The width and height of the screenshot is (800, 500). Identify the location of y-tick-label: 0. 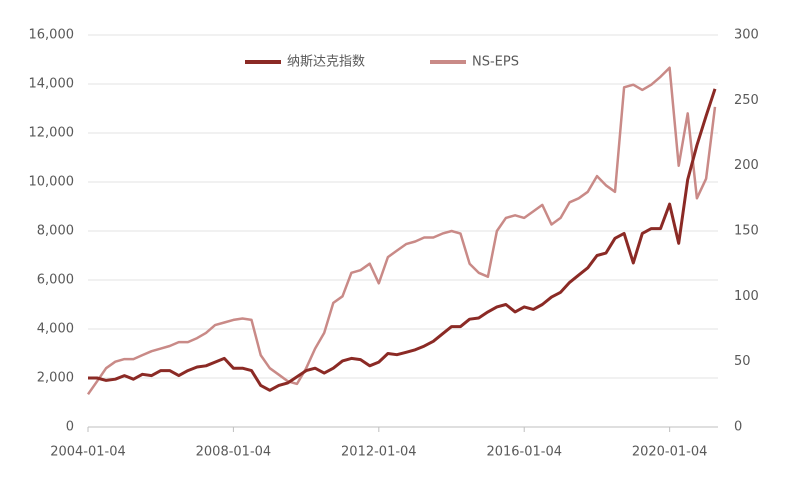
(70, 427).